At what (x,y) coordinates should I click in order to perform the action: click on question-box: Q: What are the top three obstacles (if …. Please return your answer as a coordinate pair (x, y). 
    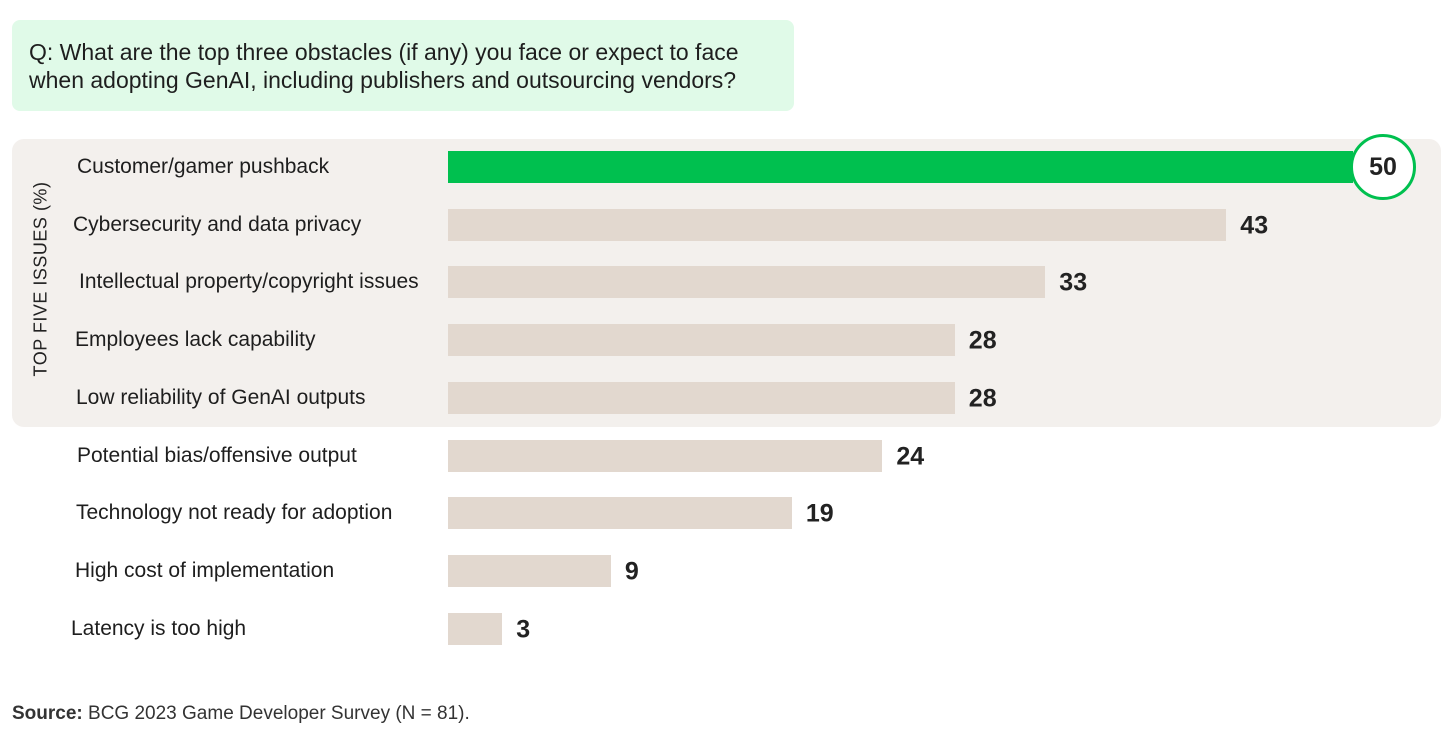
    Looking at the image, I should click on (403, 65).